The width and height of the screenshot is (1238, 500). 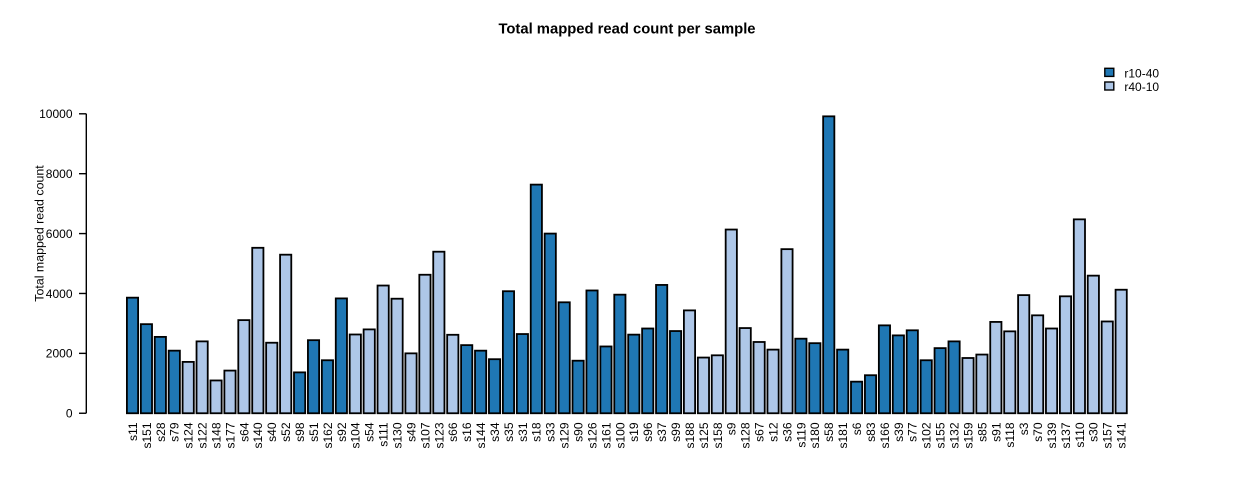 I want to click on svg-text: s30, so click(x=1094, y=432).